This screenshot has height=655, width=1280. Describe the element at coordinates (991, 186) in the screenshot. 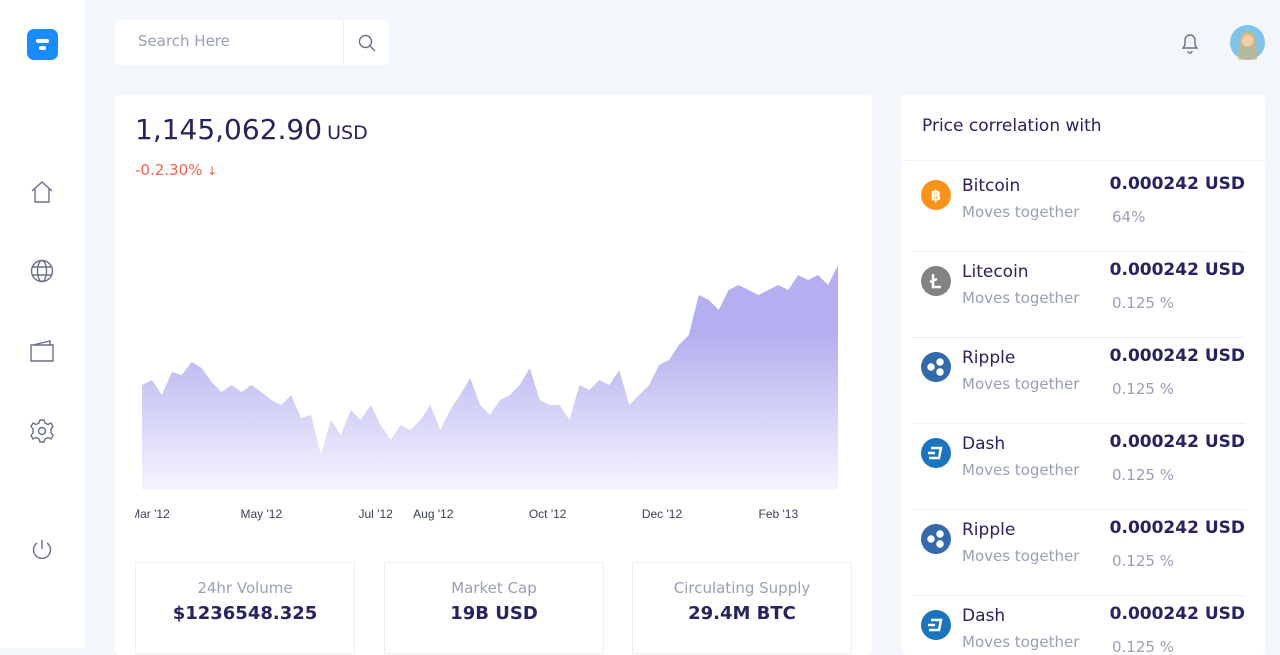

I see `coin-name: Bitcoin` at that location.